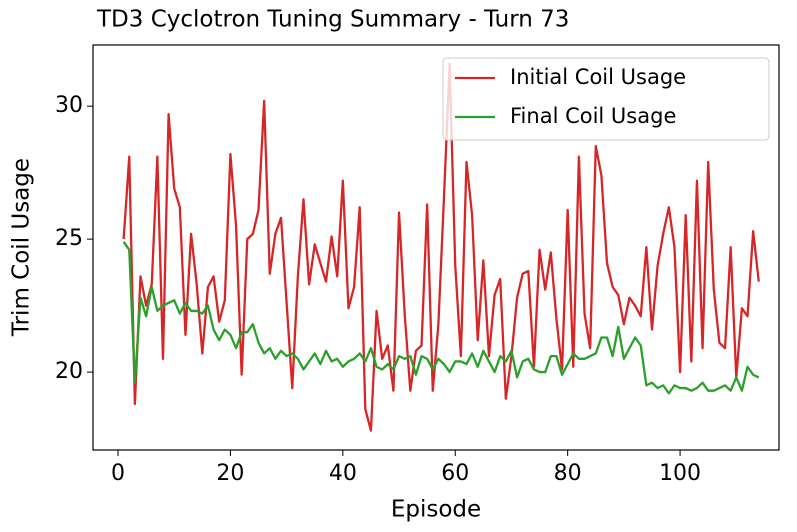 The height and width of the screenshot is (532, 797). What do you see at coordinates (606, 99) in the screenshot?
I see `legend-box` at bounding box center [606, 99].